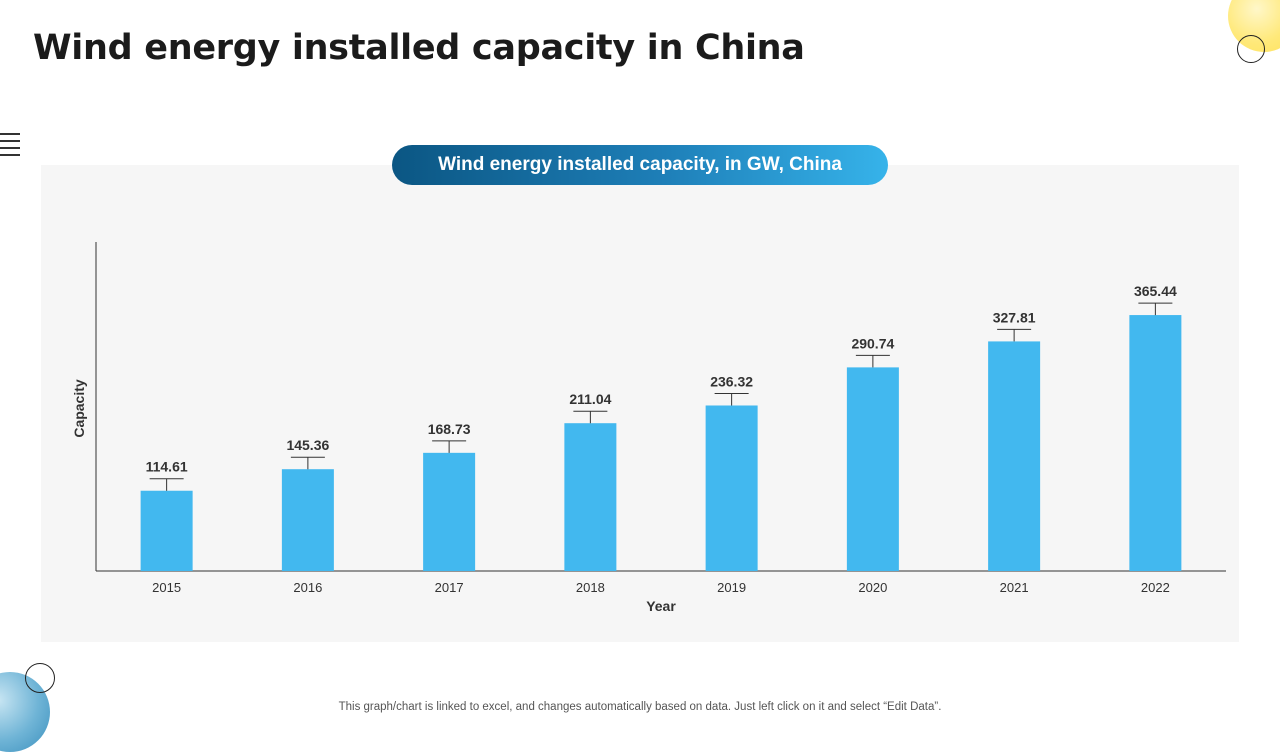 Image resolution: width=1280 pixels, height=752 pixels. I want to click on bar-2015, so click(166, 530).